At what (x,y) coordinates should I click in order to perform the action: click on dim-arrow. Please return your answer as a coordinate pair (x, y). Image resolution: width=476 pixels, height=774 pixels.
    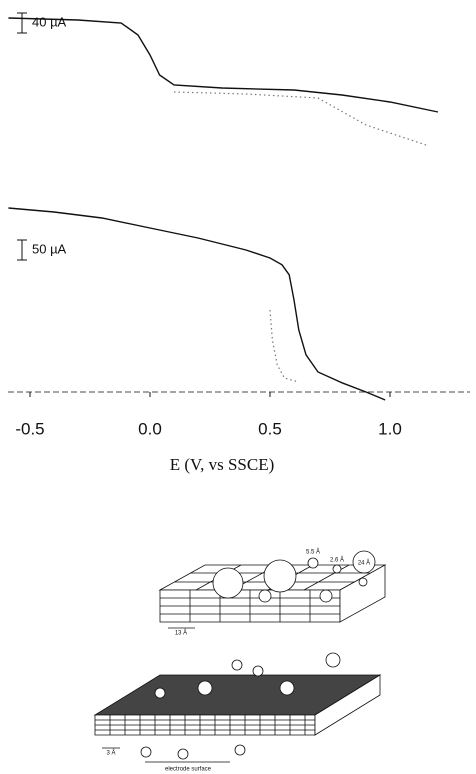
    Looking at the image, I should click on (166, 755).